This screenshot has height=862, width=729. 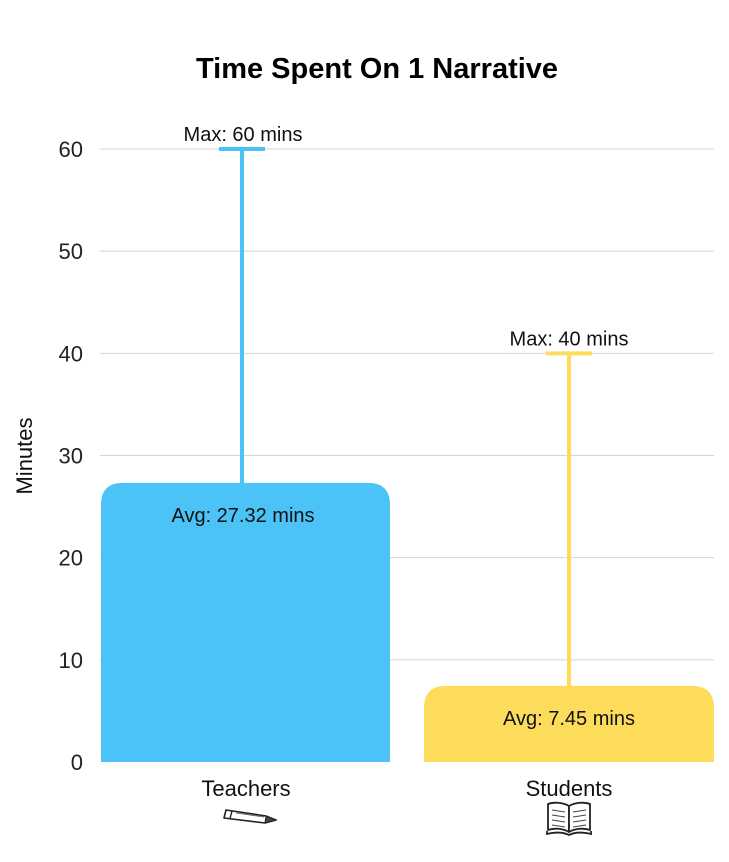 I want to click on chart-title: Time Spent On 1 Narrative, so click(x=377, y=69).